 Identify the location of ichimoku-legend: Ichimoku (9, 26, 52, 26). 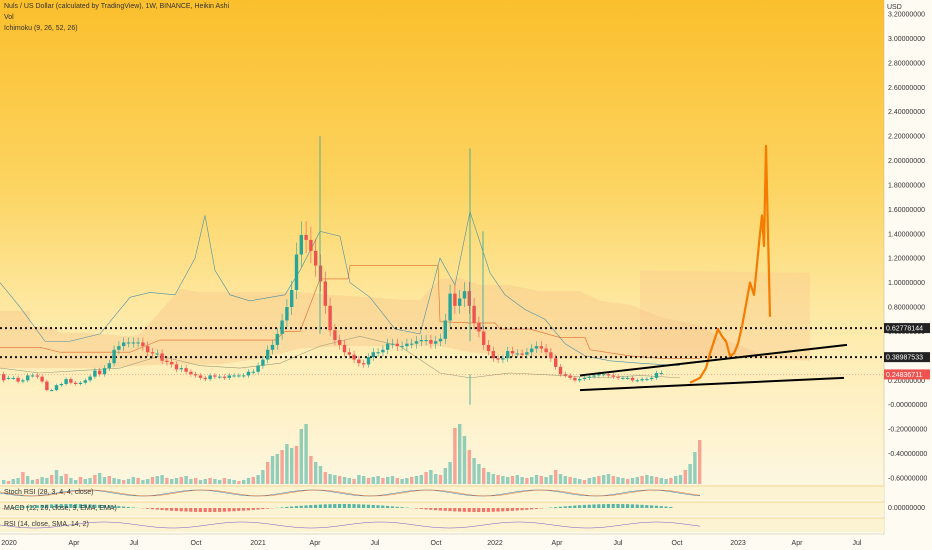
(41, 28).